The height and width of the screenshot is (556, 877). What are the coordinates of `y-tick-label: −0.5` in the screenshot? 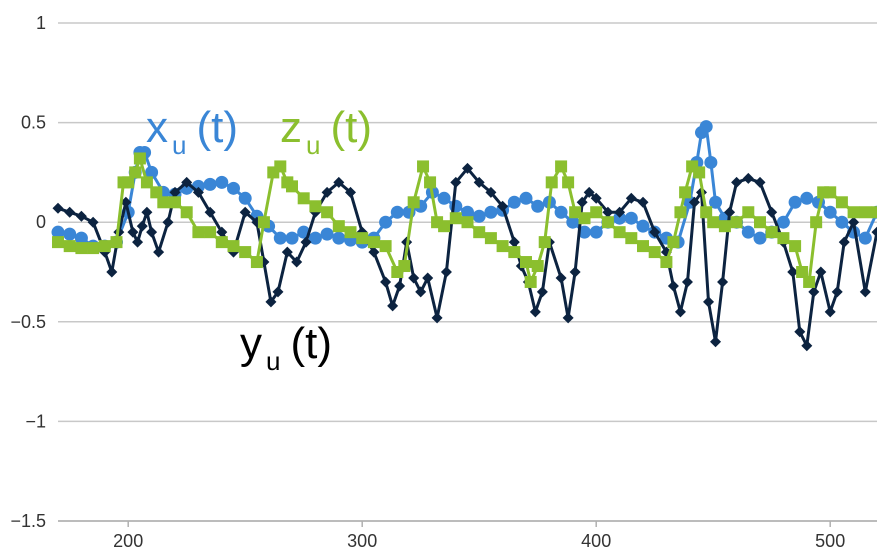 It's located at (28, 322).